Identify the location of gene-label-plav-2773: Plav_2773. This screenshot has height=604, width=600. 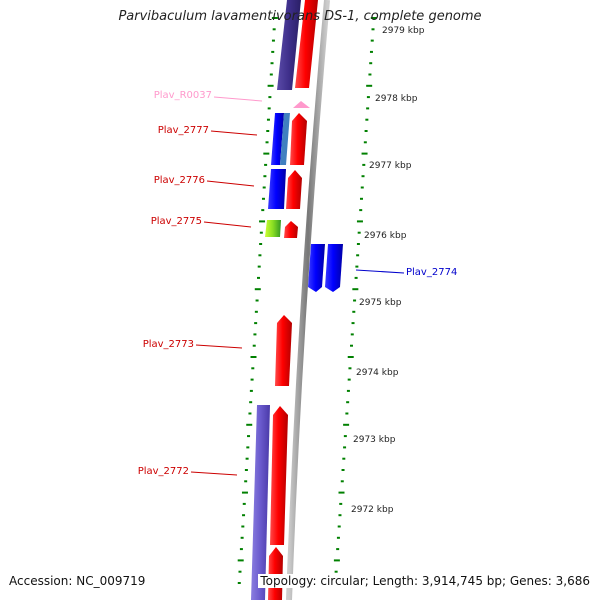
(168, 344).